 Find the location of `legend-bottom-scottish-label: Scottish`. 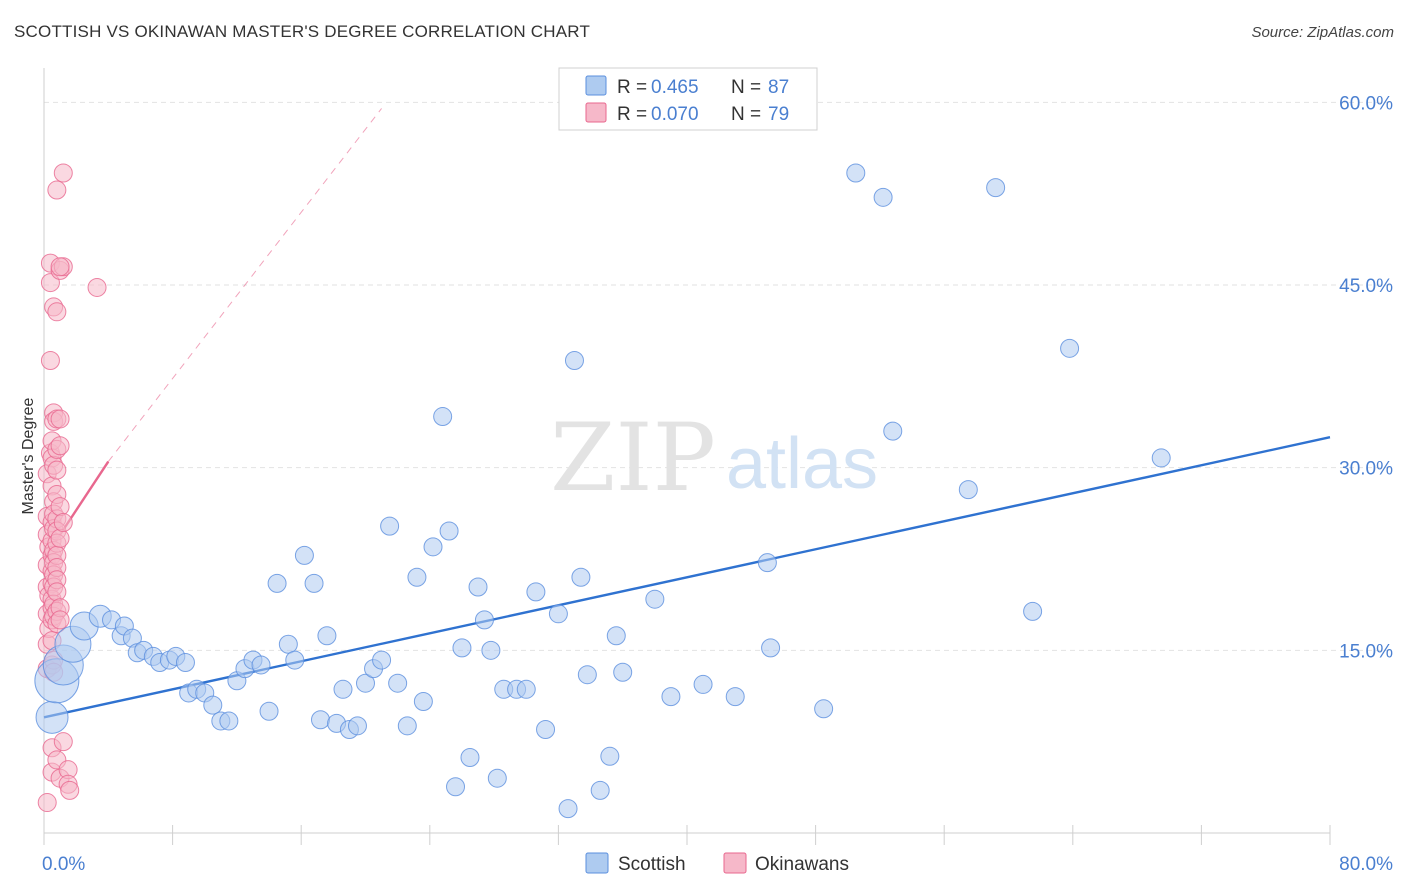

legend-bottom-scottish-label: Scottish is located at coordinates (652, 864).